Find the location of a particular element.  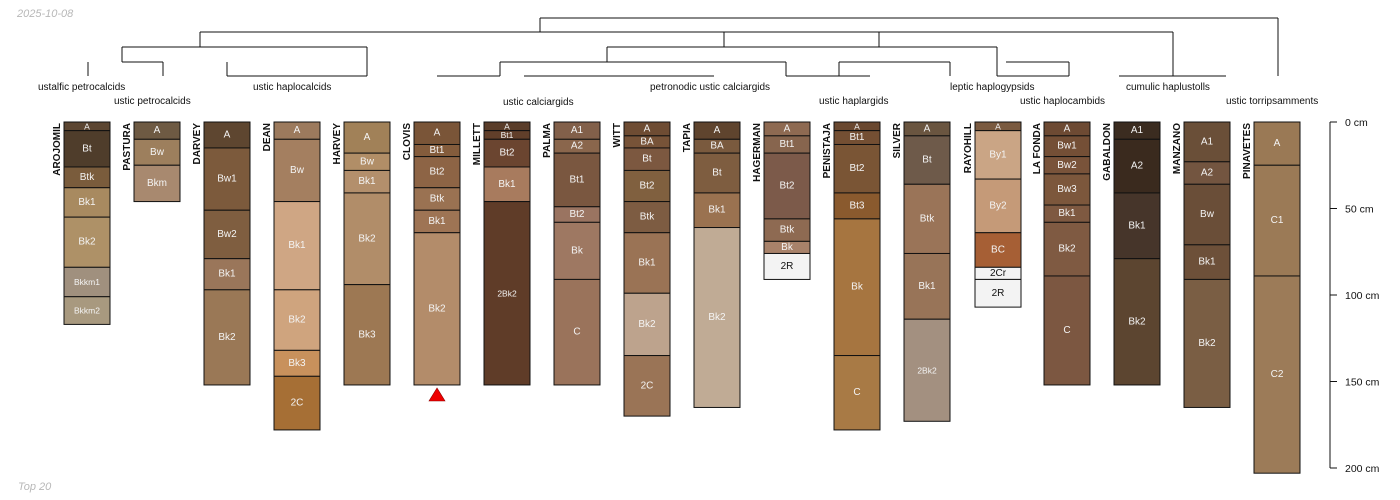

horizon-label: A2 is located at coordinates (1207, 173).